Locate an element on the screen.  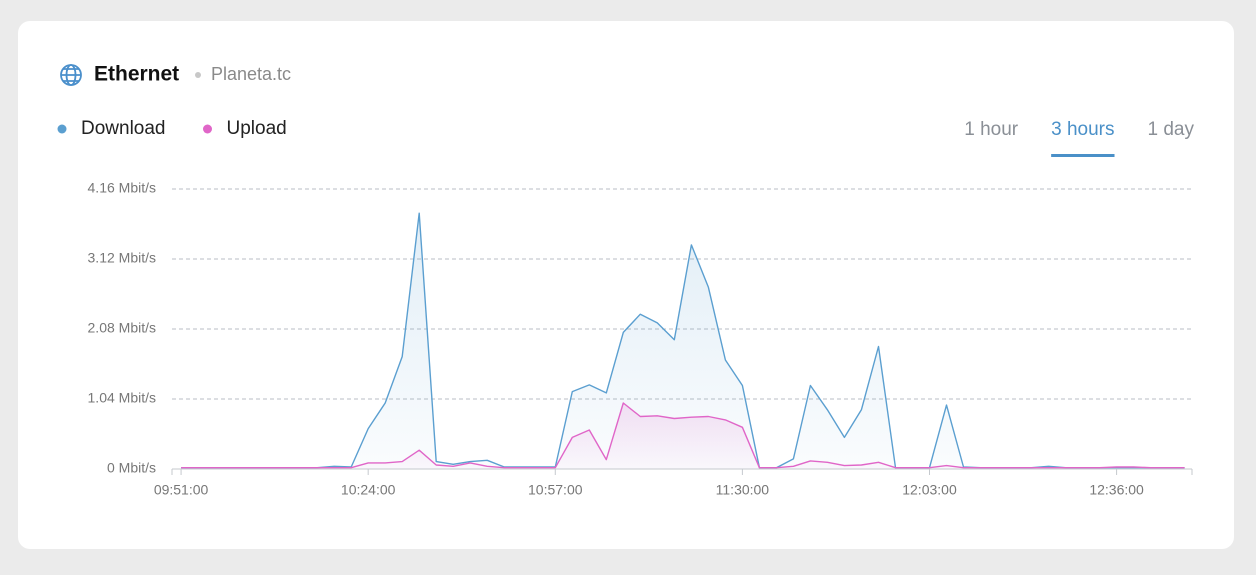
y-tick-label: 3.12 Mbit/s is located at coordinates (122, 258).